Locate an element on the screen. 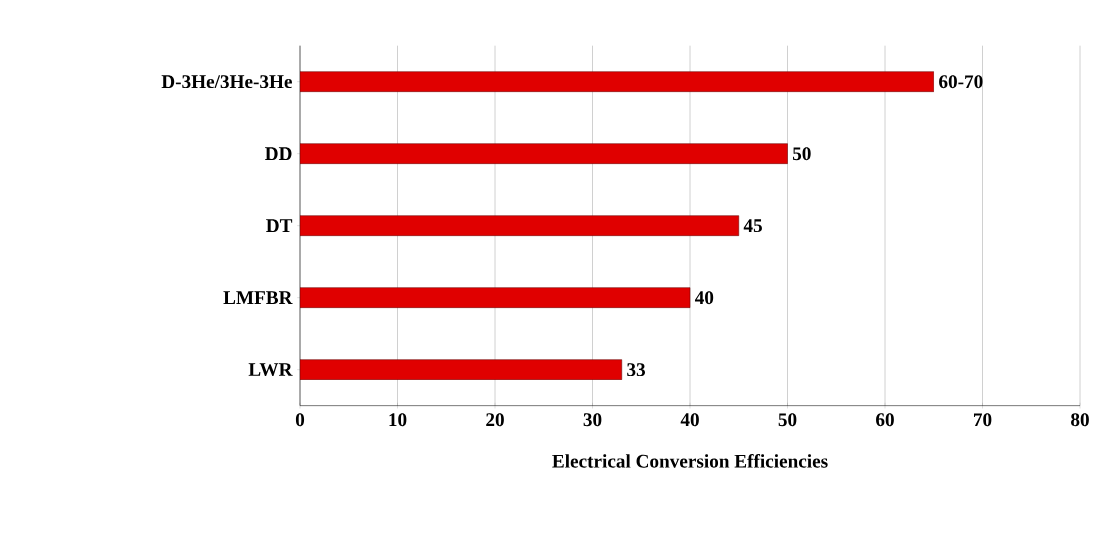 The image size is (1098, 555). x-tick-label: 20 is located at coordinates (495, 420).